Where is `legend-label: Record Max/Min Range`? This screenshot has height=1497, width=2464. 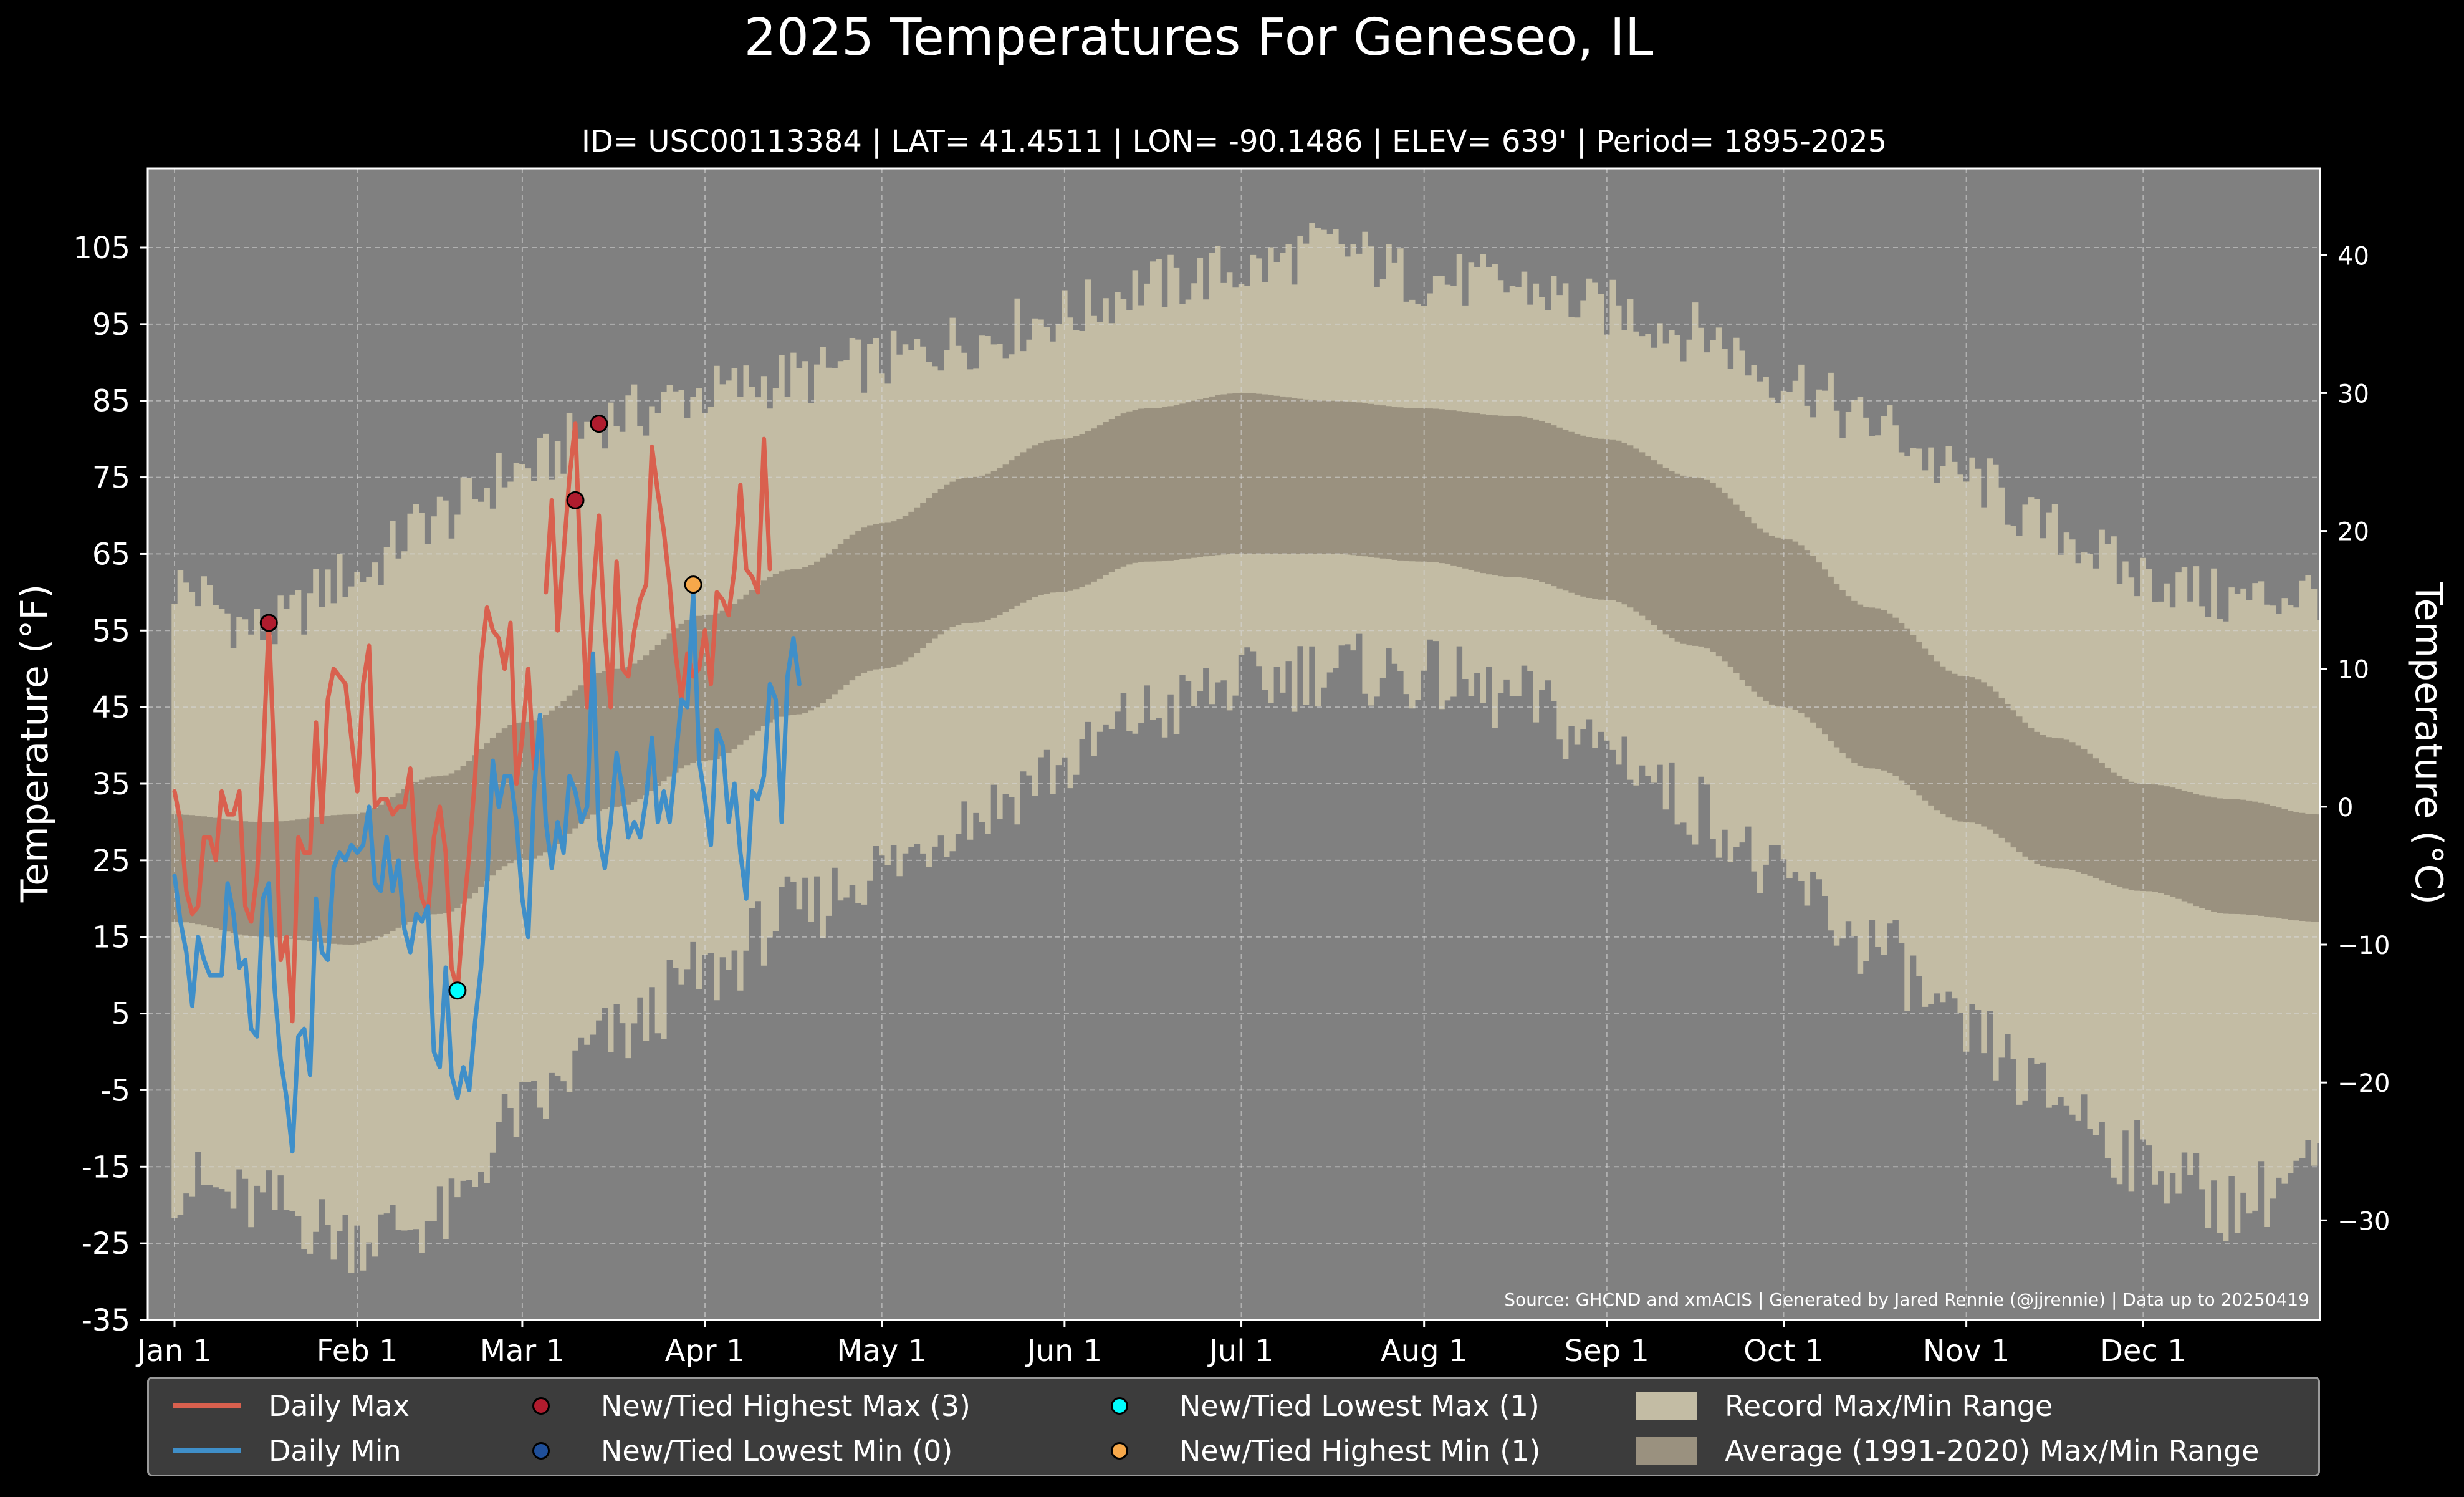
legend-label: Record Max/Min Range is located at coordinates (1889, 1406).